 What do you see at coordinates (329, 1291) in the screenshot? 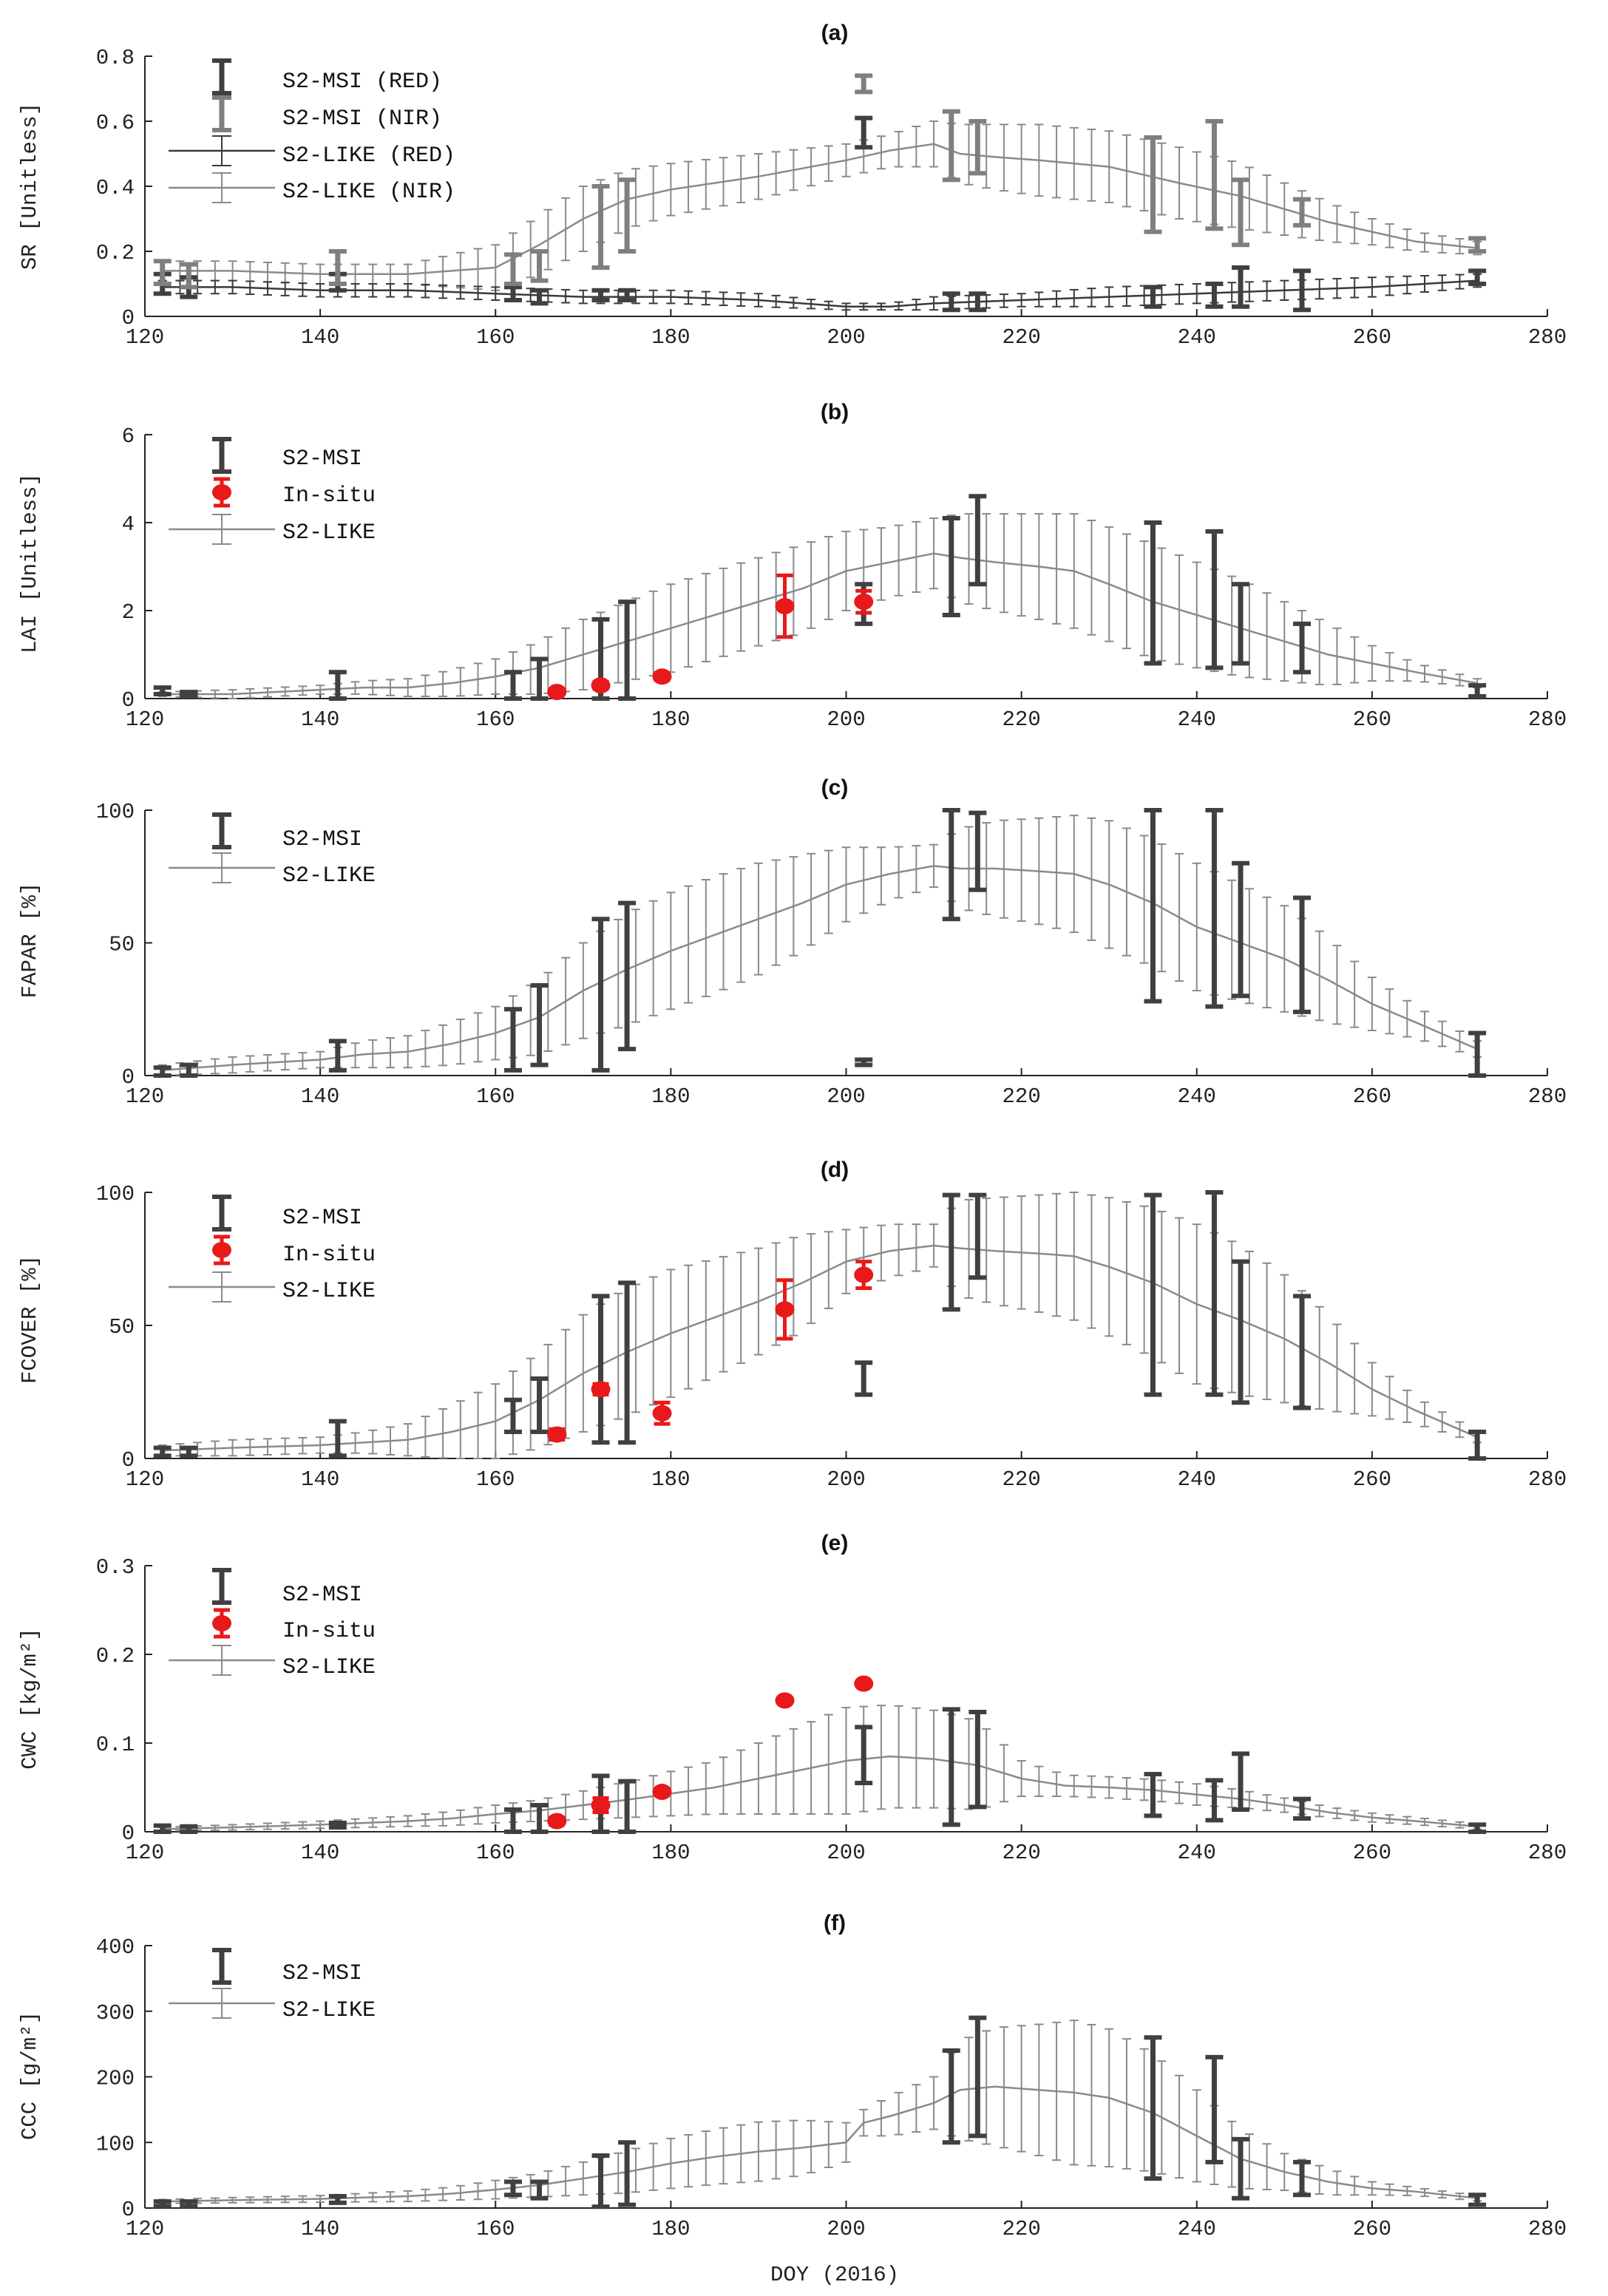
I see `panel-d-legend-2: S2-LIKE` at bounding box center [329, 1291].